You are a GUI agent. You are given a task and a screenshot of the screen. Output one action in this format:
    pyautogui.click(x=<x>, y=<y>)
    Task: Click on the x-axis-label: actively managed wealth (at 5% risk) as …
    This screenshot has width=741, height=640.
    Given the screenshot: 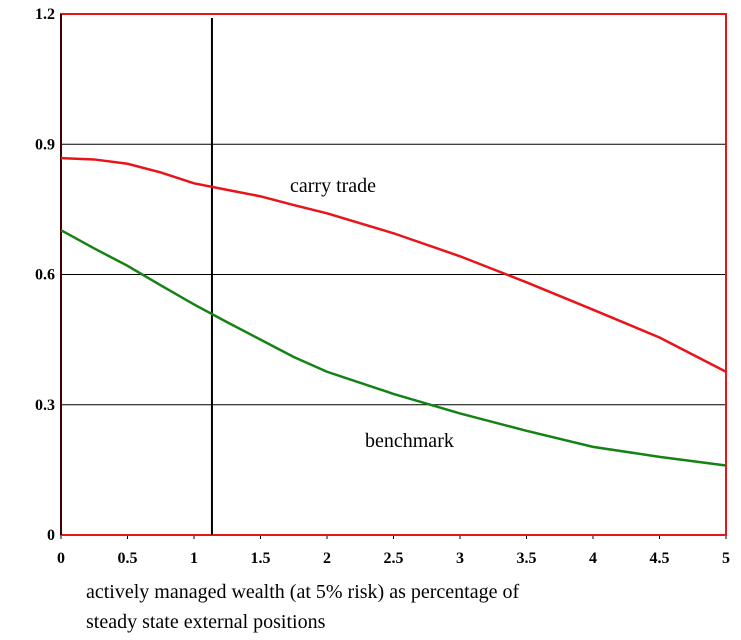 What is the action you would take?
    pyautogui.click(x=302, y=592)
    